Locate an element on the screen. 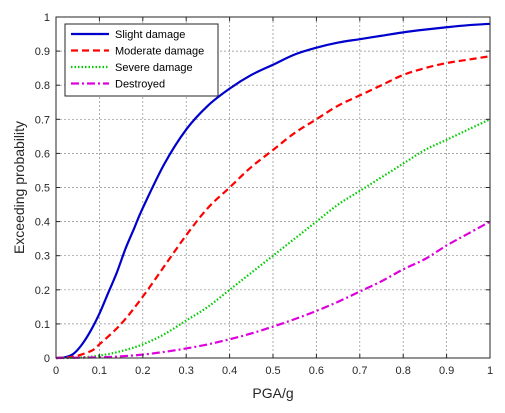  y-tick-label: 0.2 is located at coordinates (42, 291).